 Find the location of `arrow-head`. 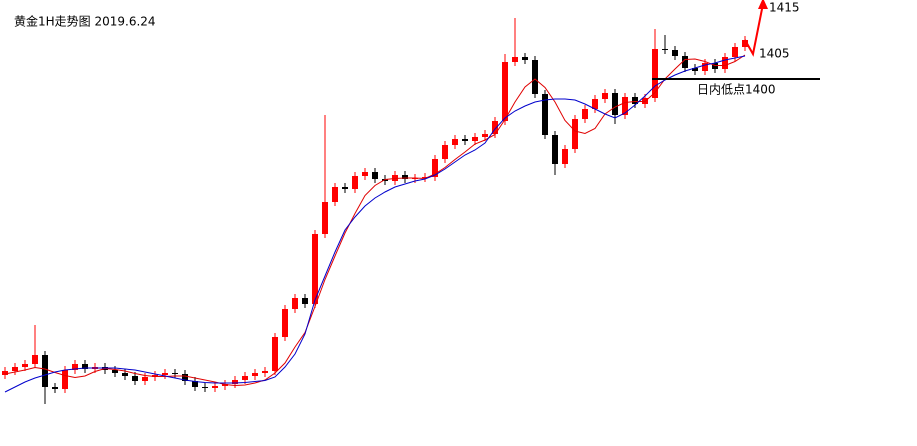

arrow-head is located at coordinates (763, 4).